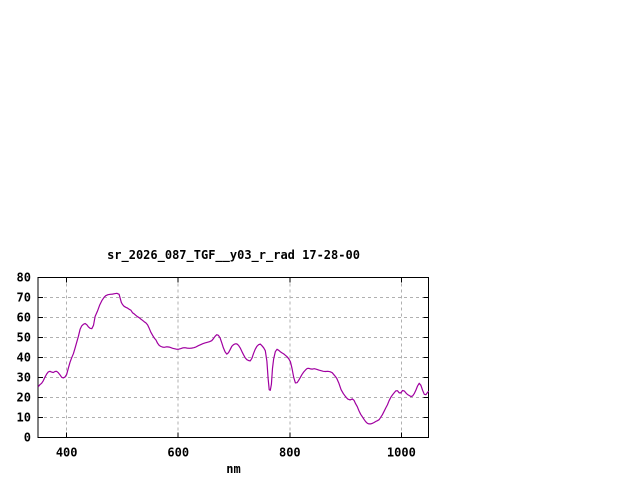  What do you see at coordinates (24, 397) in the screenshot?
I see `y-tick-label: 20` at bounding box center [24, 397].